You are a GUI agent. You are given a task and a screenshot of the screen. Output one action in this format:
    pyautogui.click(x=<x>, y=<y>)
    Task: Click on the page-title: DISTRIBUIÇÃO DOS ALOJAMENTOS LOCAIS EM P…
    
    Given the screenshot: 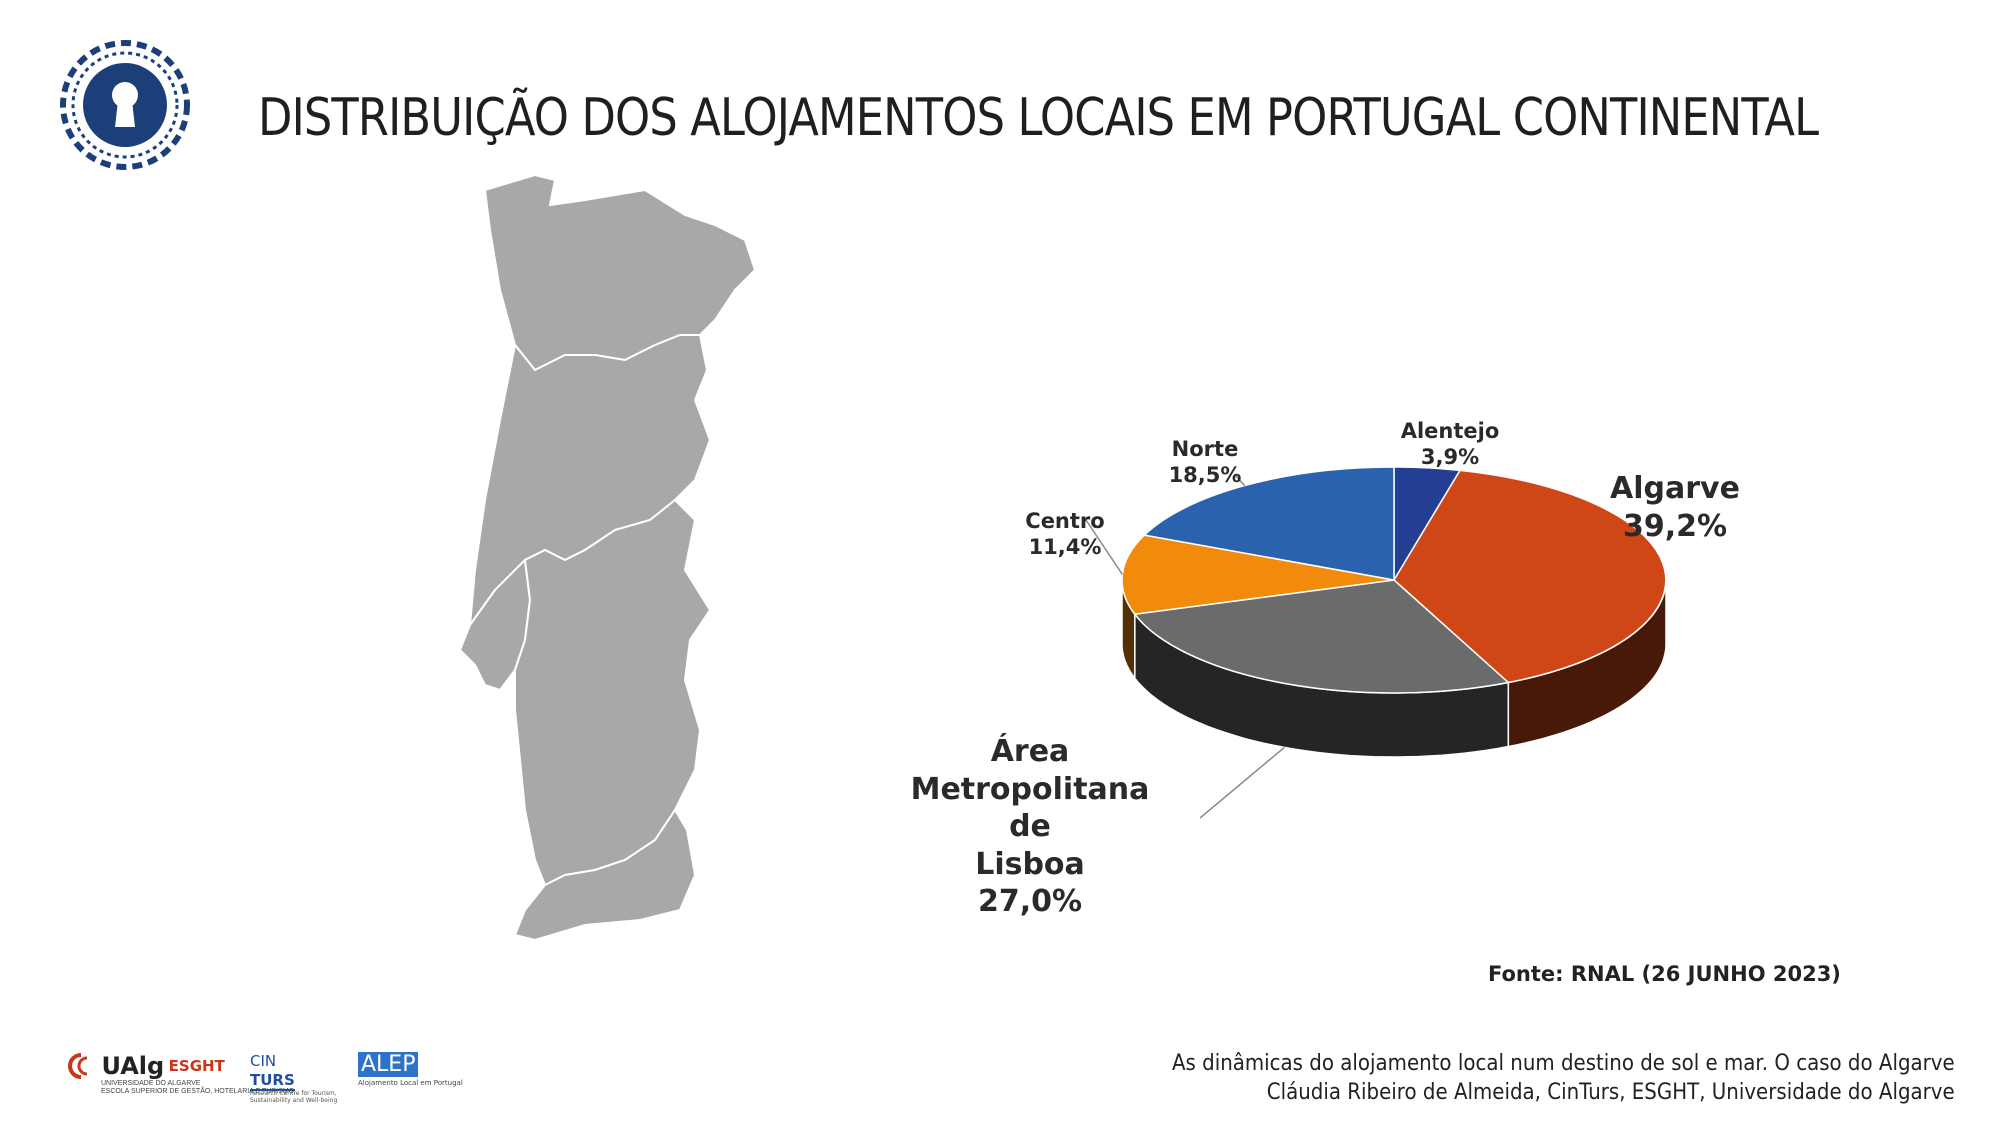 What is the action you would take?
    pyautogui.click(x=1038, y=118)
    